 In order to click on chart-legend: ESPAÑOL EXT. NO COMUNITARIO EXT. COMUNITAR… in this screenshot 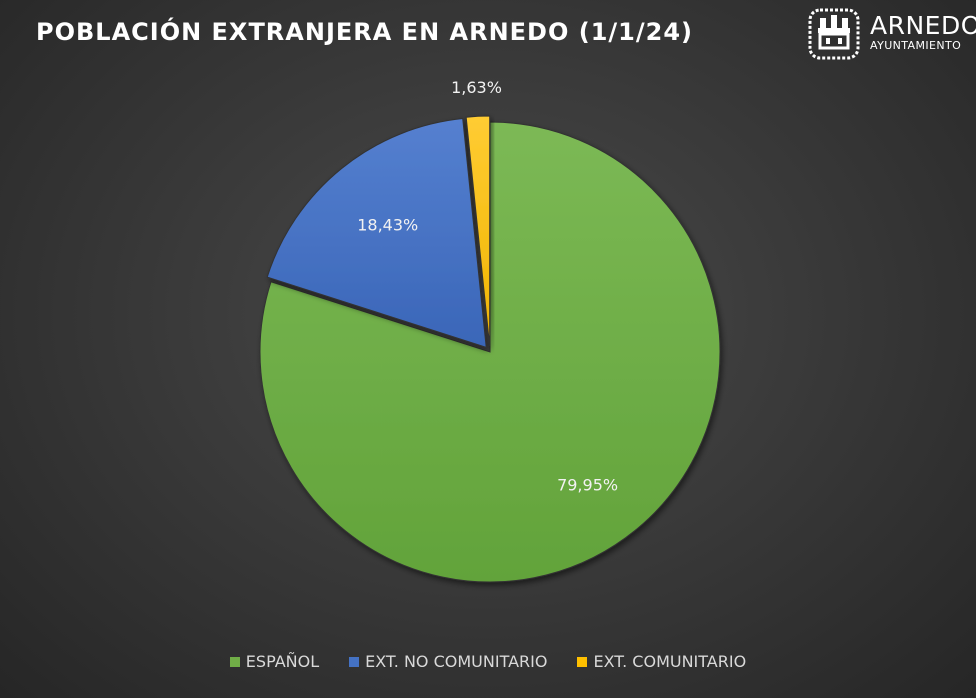, I will do `click(488, 661)`.